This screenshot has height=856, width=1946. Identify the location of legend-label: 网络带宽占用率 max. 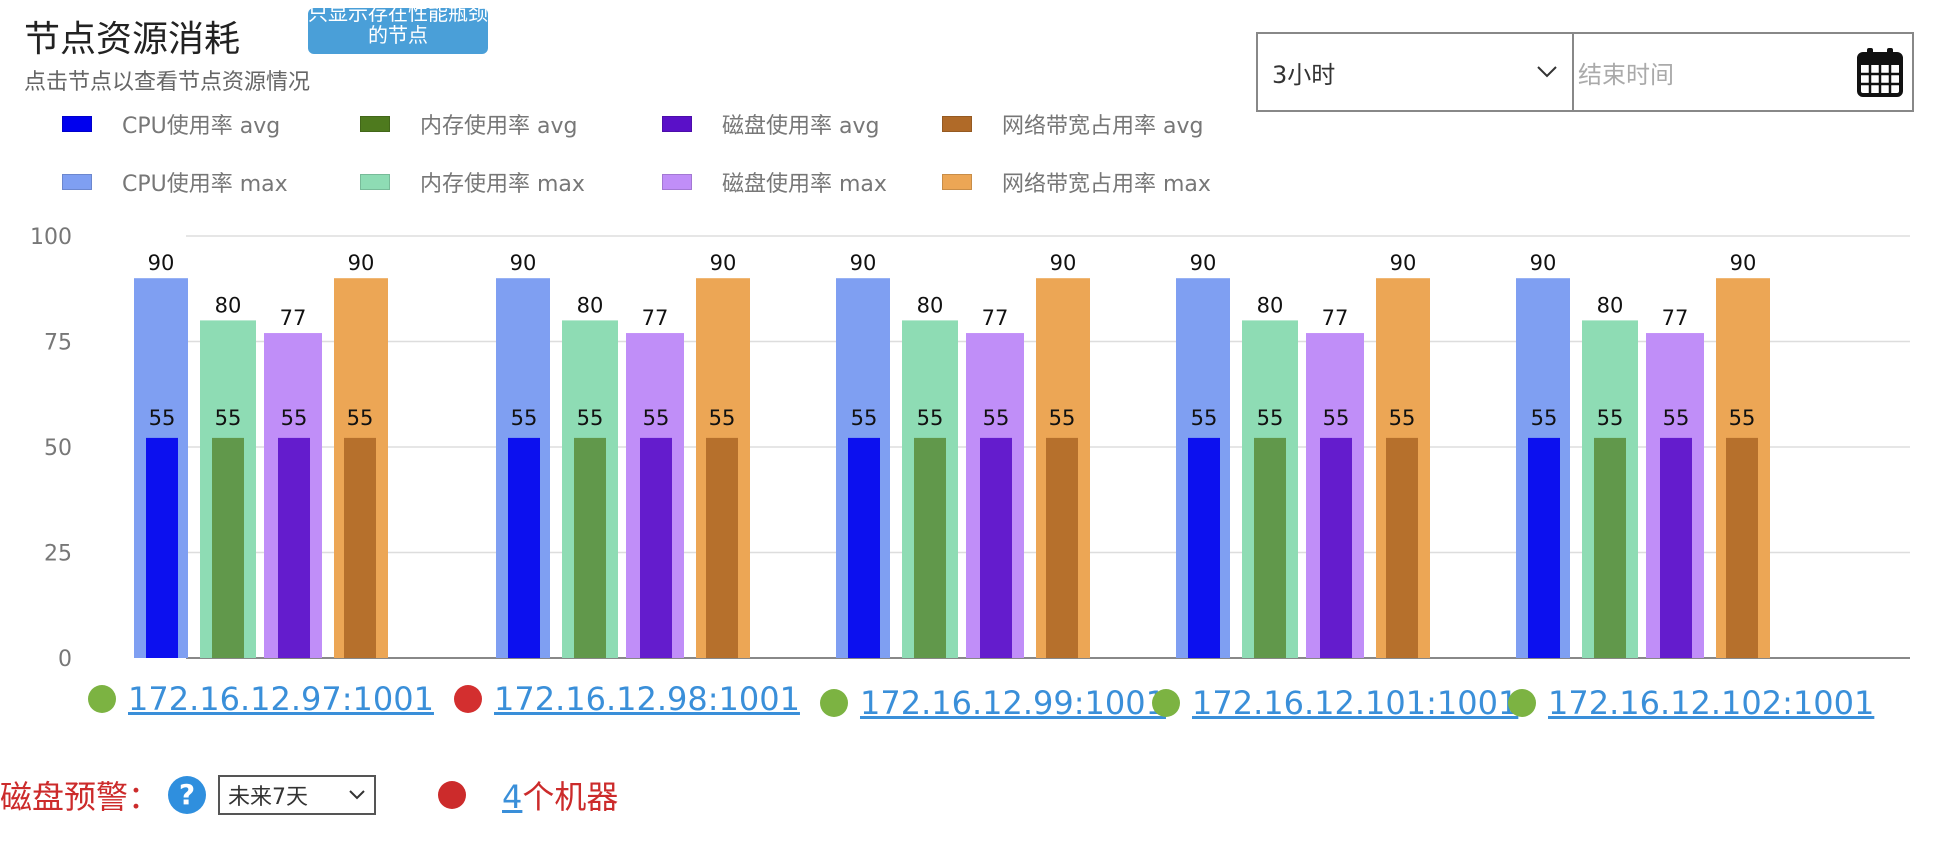
(1106, 184).